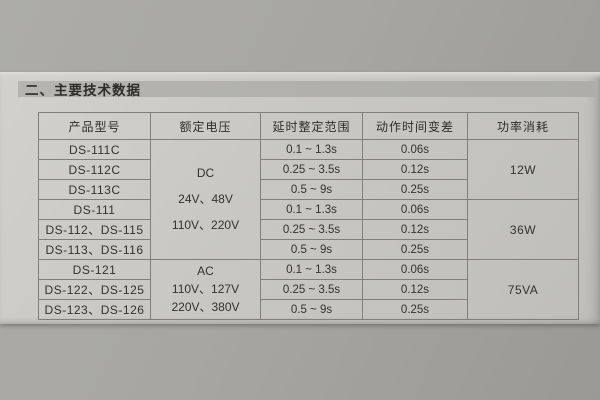 The image size is (600, 400). What do you see at coordinates (523, 289) in the screenshot?
I see `power-cell: 75VA` at bounding box center [523, 289].